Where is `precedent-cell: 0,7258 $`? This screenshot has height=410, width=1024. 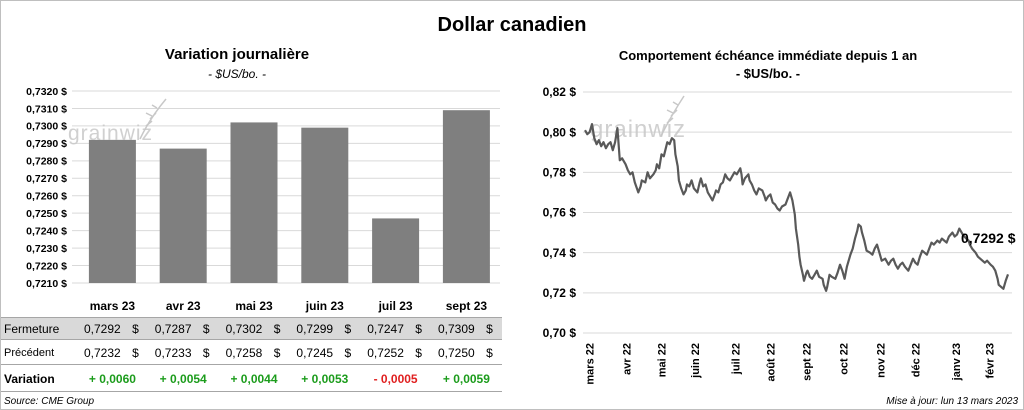 precedent-cell: 0,7258 $ is located at coordinates (254, 353).